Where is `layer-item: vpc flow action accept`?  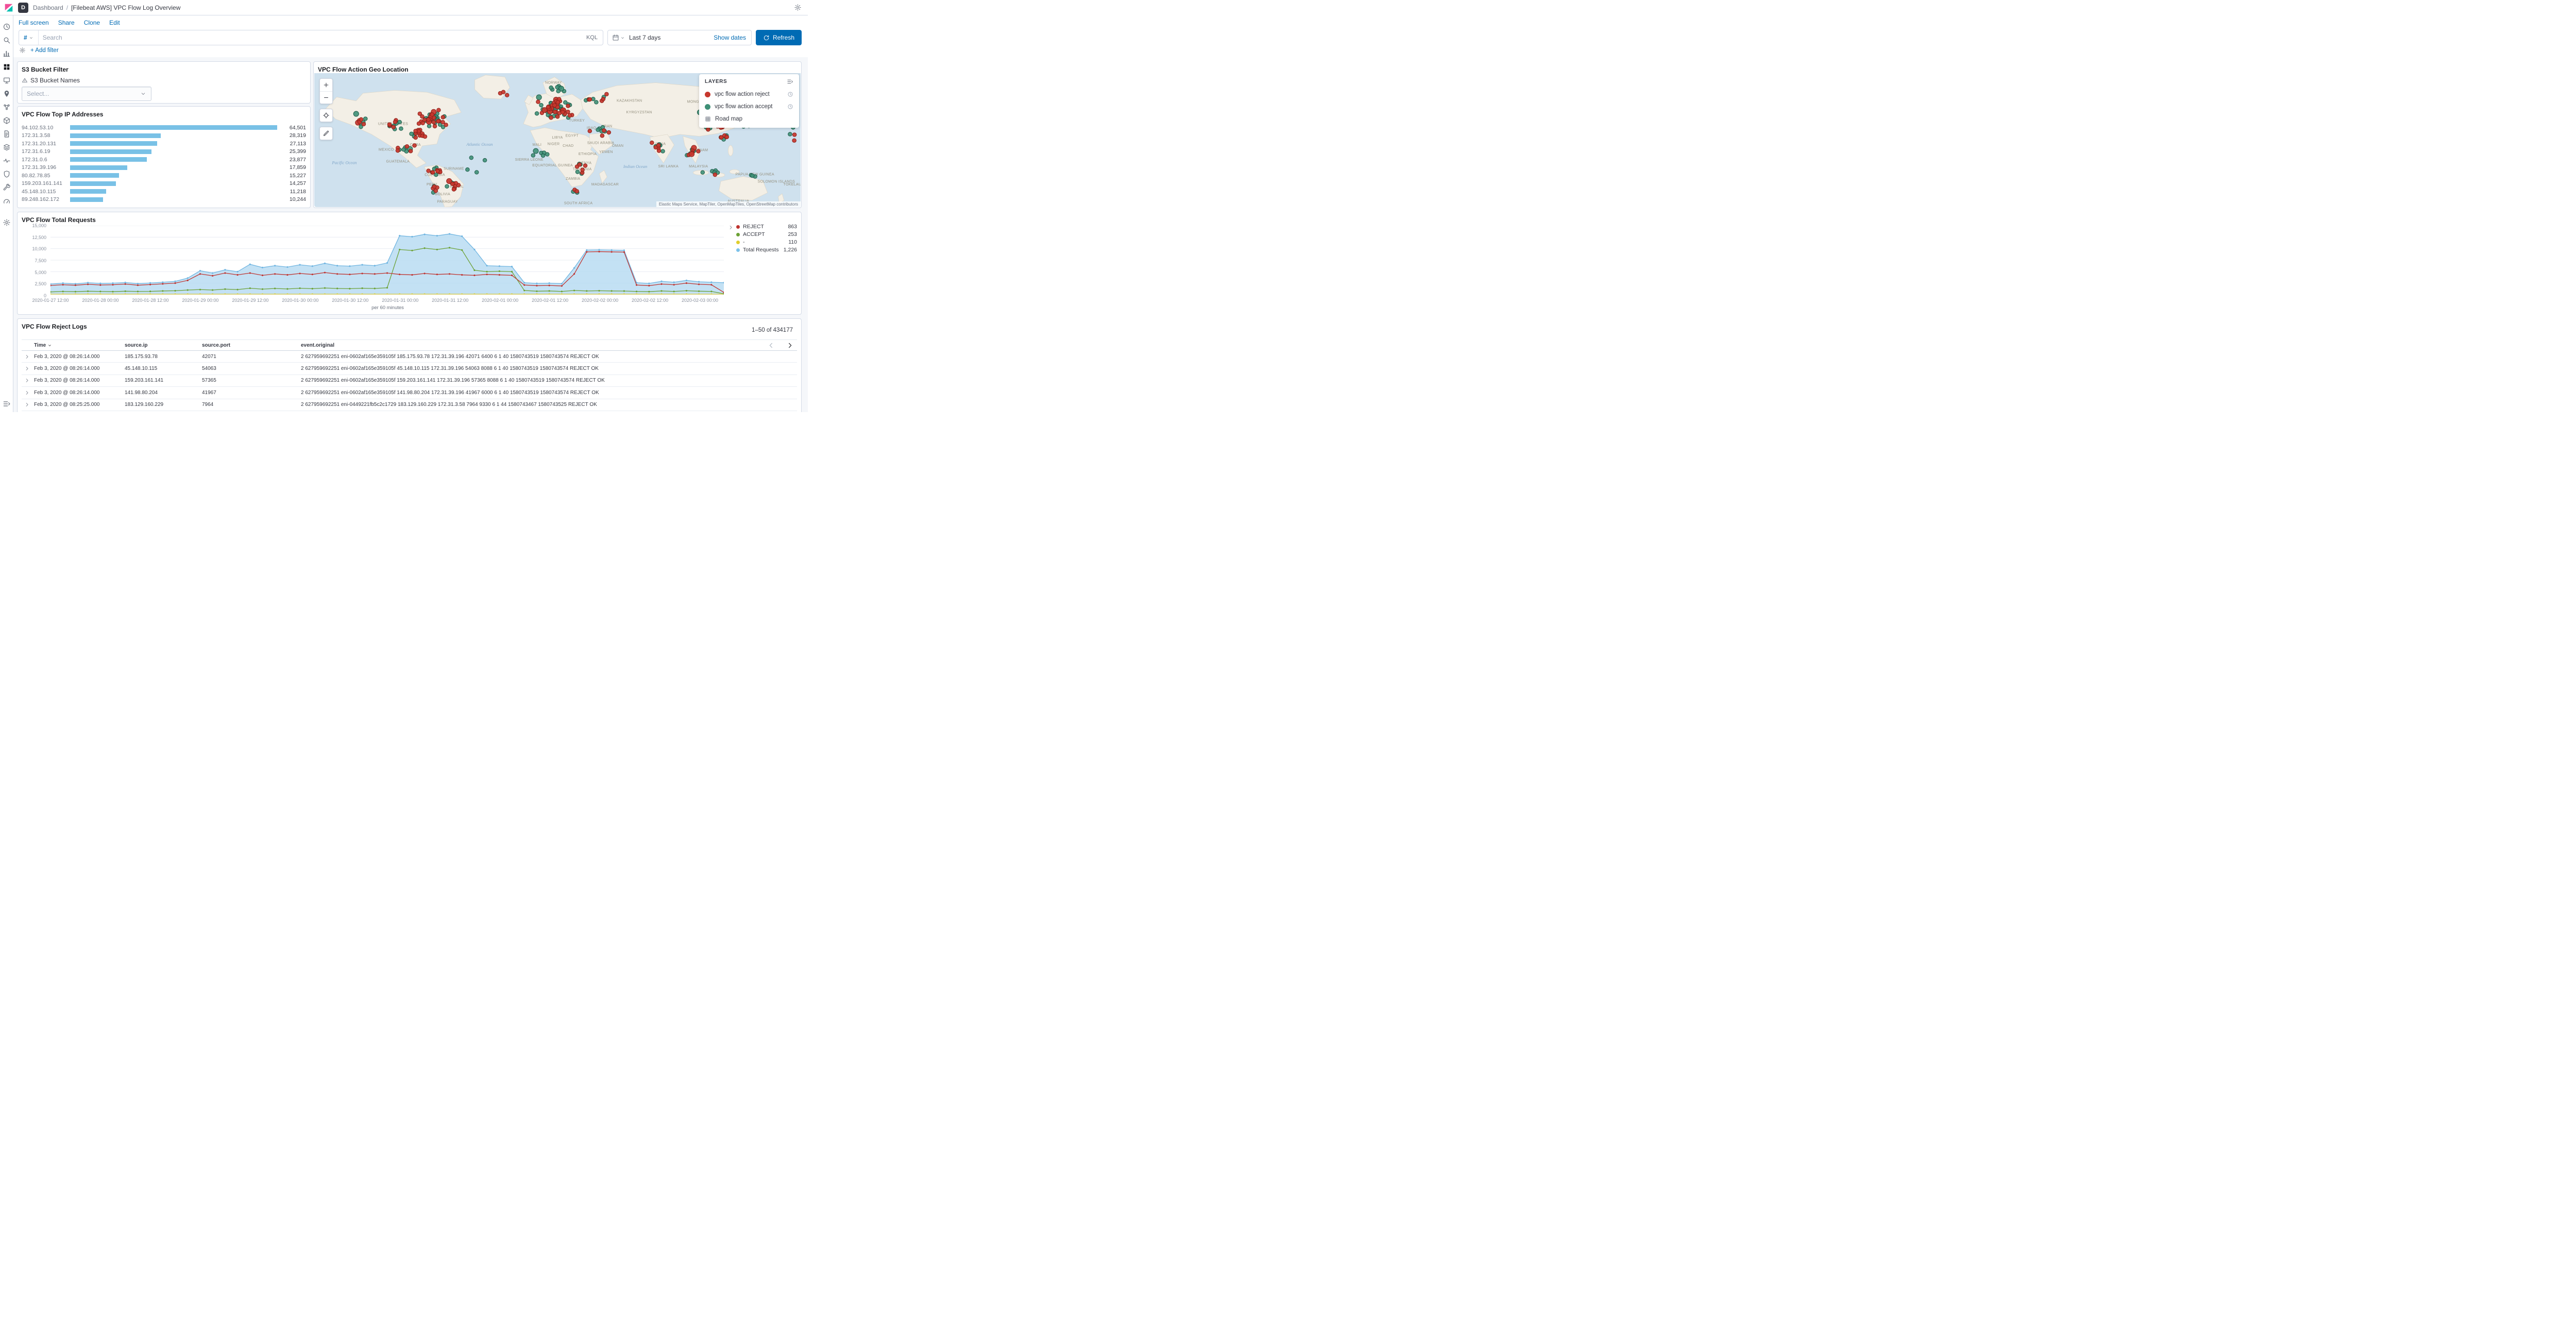 layer-item: vpc flow action accept is located at coordinates (749, 106).